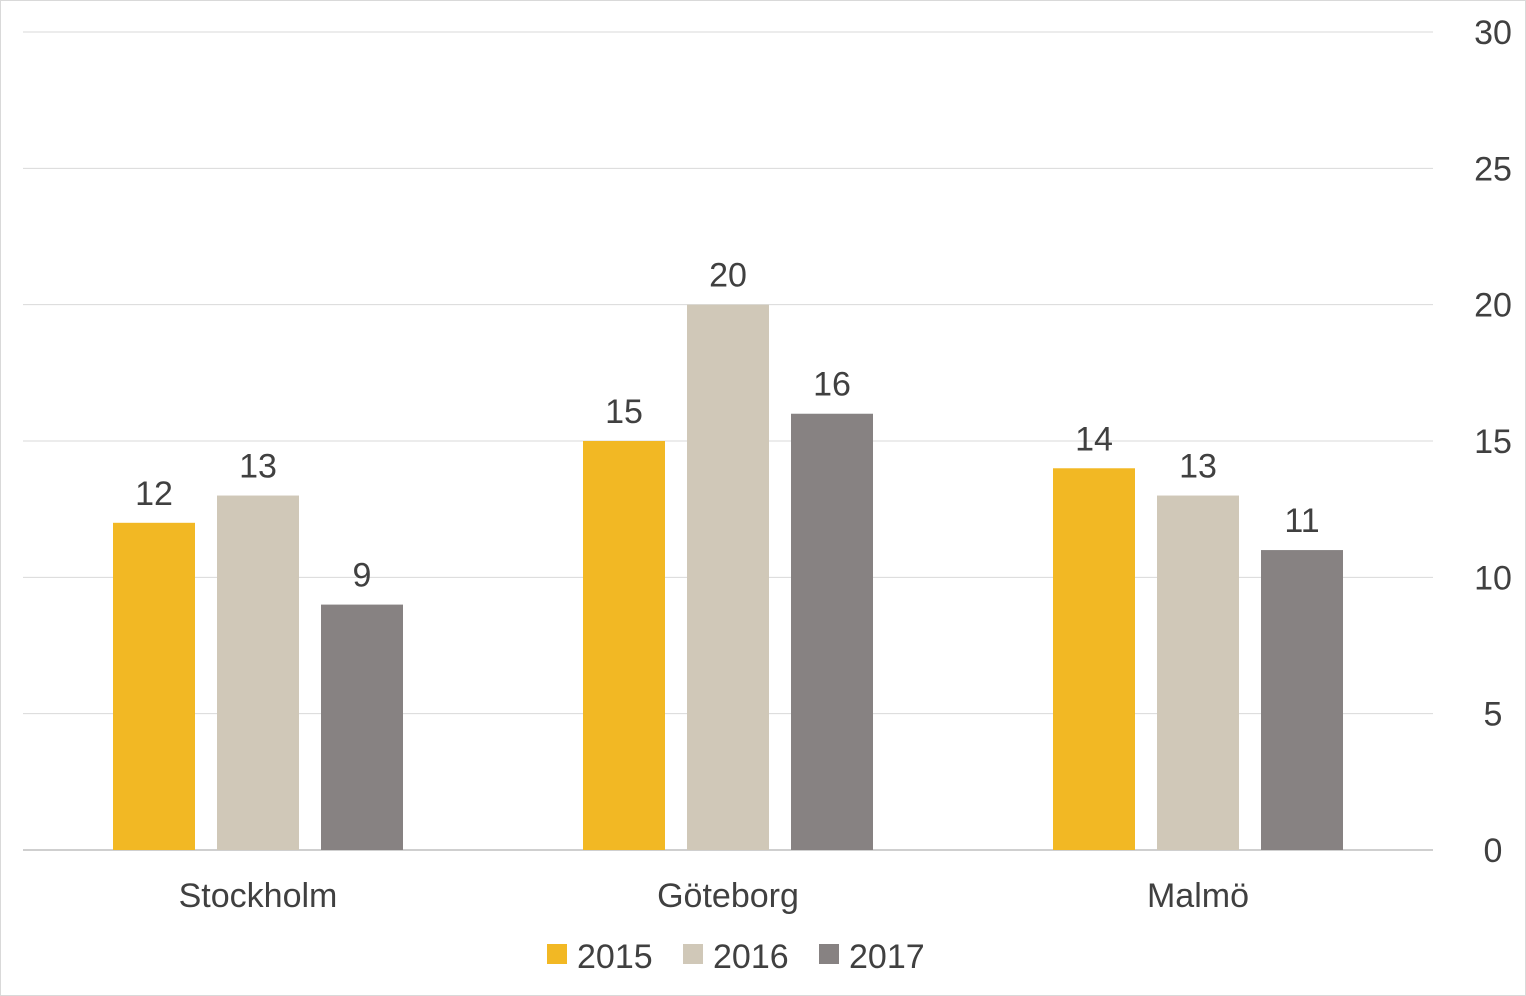 This screenshot has height=996, width=1526. I want to click on data-label: 12, so click(154, 494).